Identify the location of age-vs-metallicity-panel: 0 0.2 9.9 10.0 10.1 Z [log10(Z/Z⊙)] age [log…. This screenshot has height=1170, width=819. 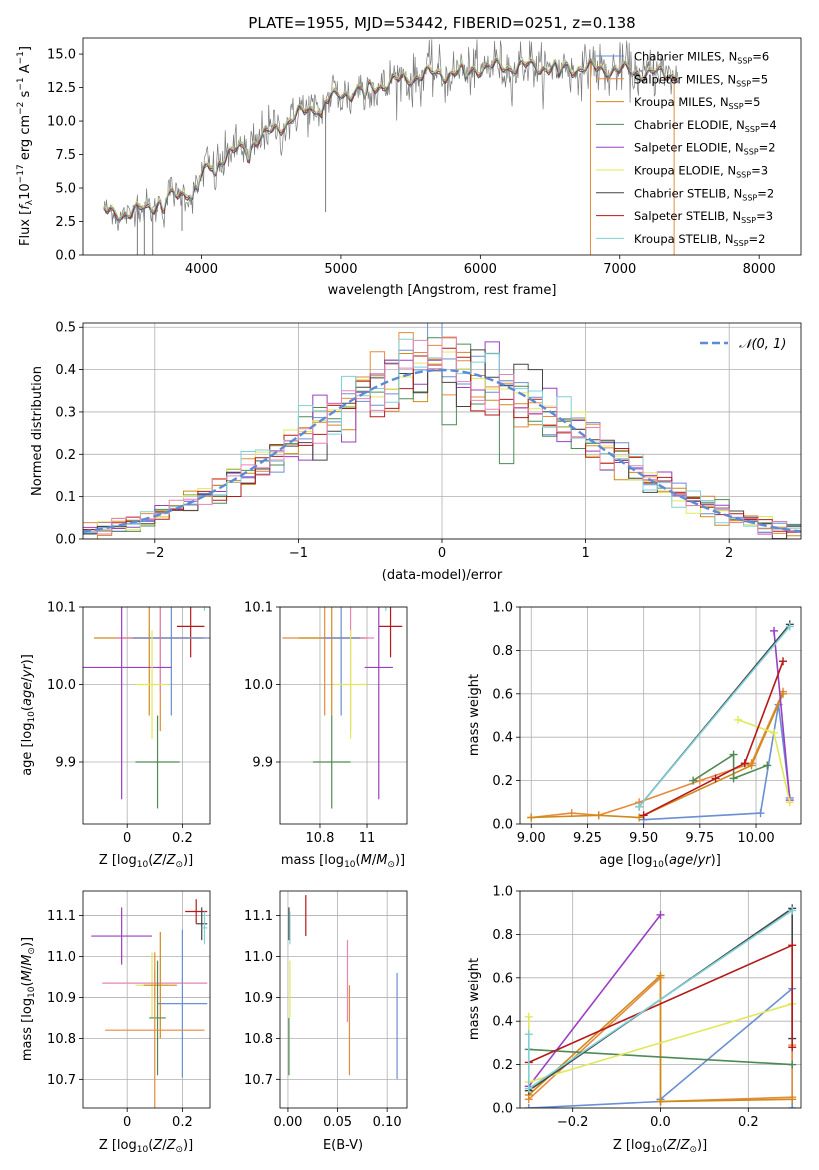
(115, 735).